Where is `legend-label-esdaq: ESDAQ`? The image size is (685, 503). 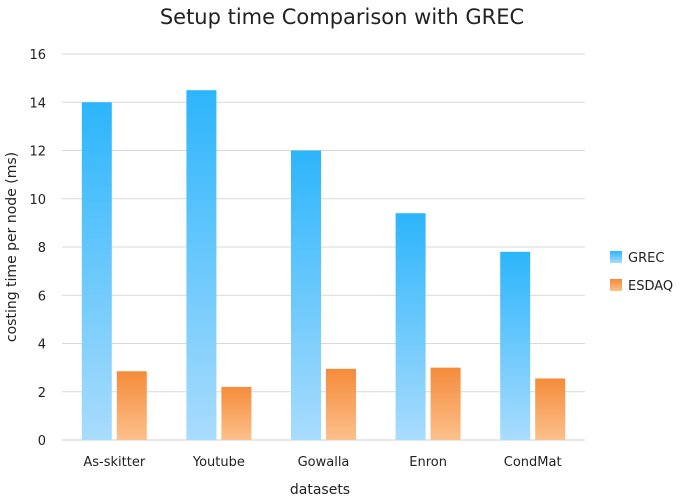 legend-label-esdaq: ESDAQ is located at coordinates (650, 286).